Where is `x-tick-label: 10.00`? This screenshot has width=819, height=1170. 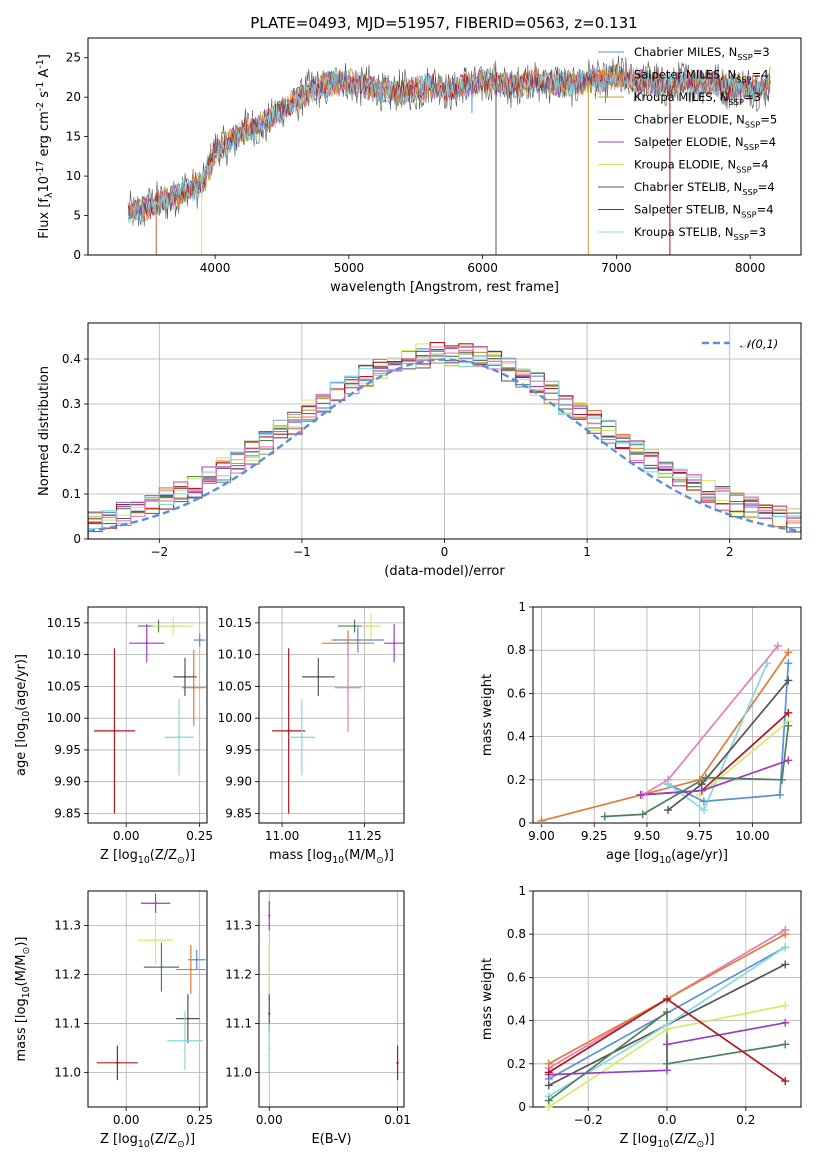 x-tick-label: 10.00 is located at coordinates (752, 836).